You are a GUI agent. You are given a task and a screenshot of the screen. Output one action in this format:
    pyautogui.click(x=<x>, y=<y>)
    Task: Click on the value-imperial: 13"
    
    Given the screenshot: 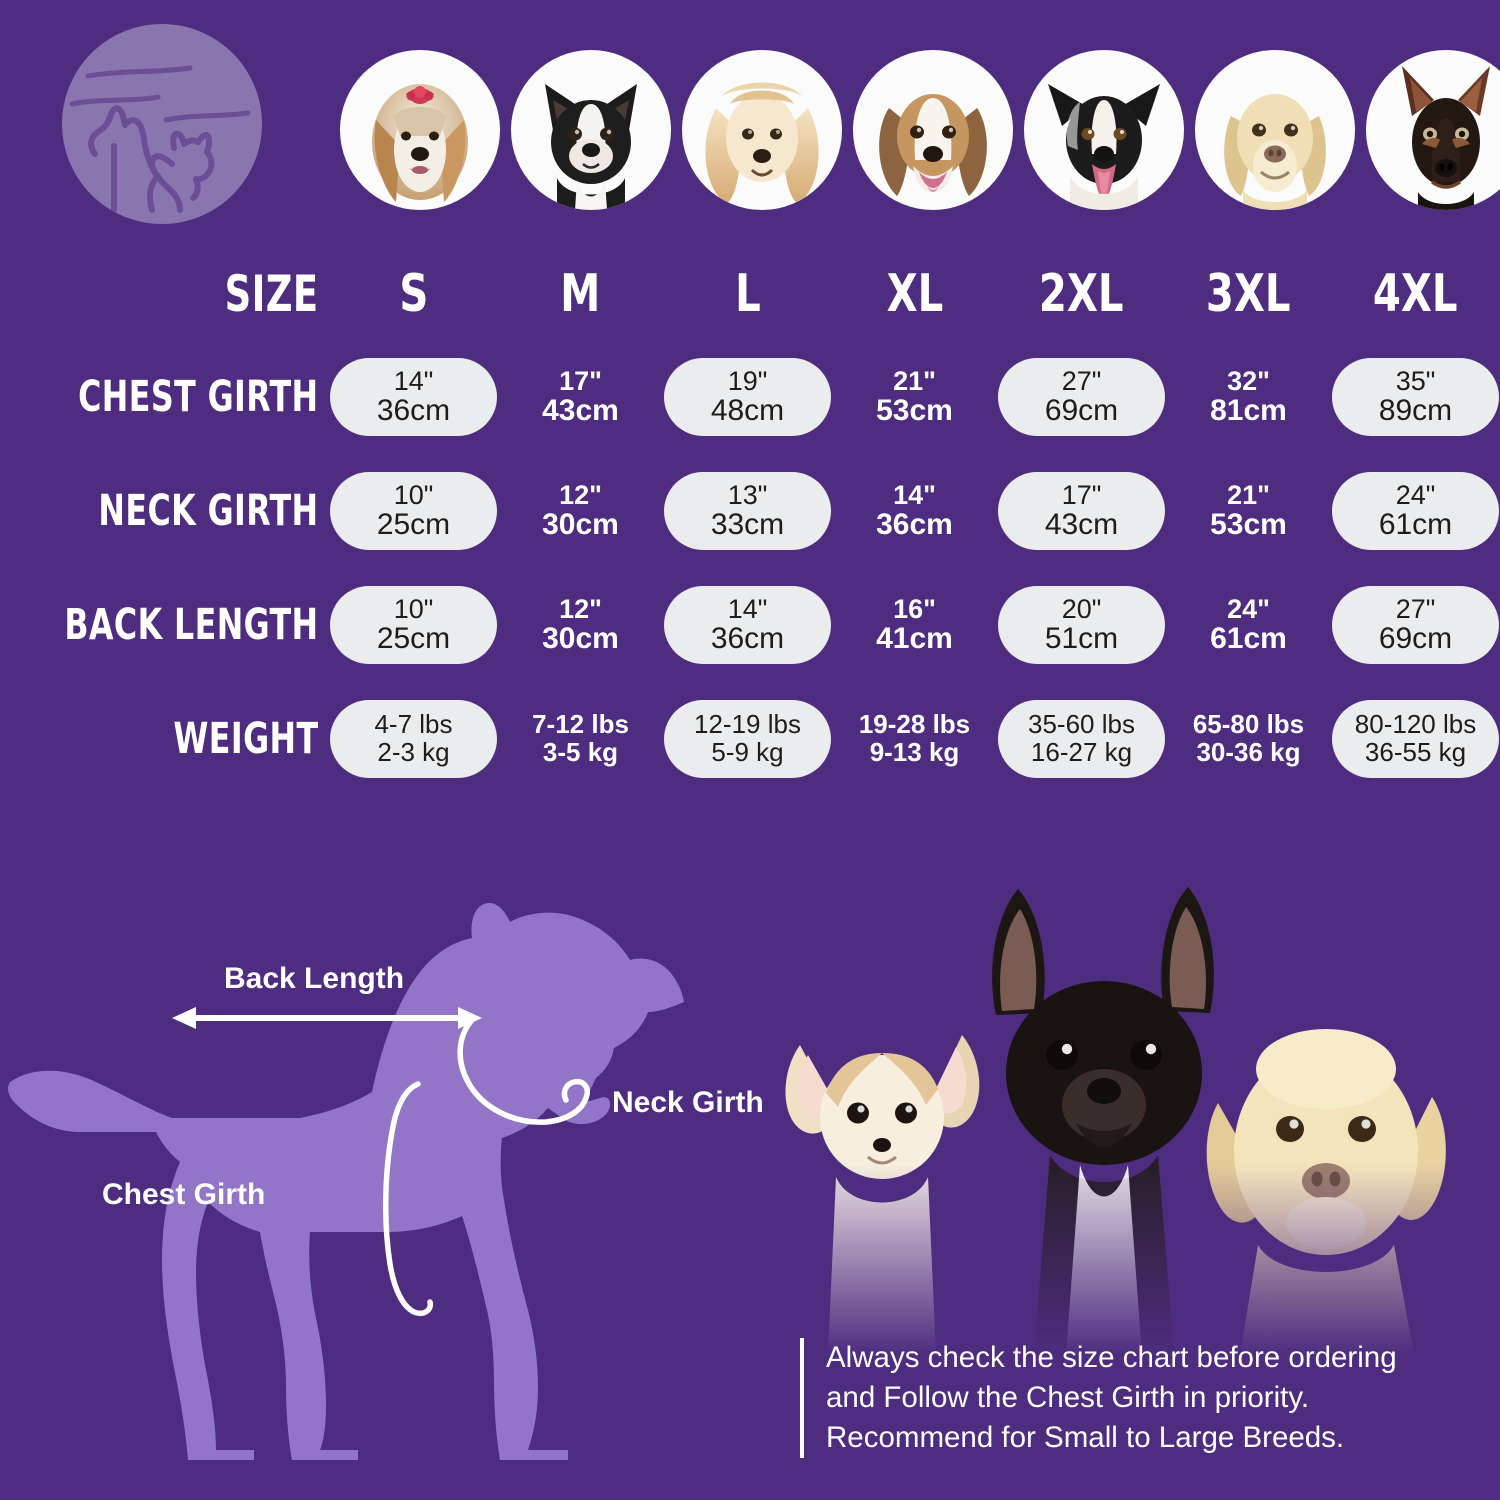 What is the action you would take?
    pyautogui.click(x=747, y=494)
    